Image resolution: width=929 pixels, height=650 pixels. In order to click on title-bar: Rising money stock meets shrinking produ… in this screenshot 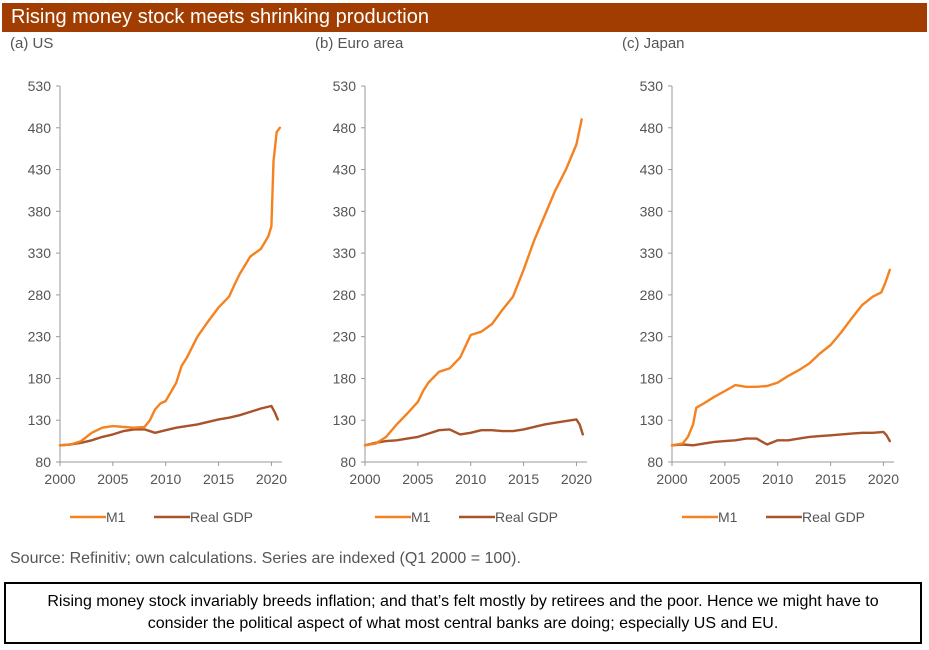, I will do `click(464, 17)`.